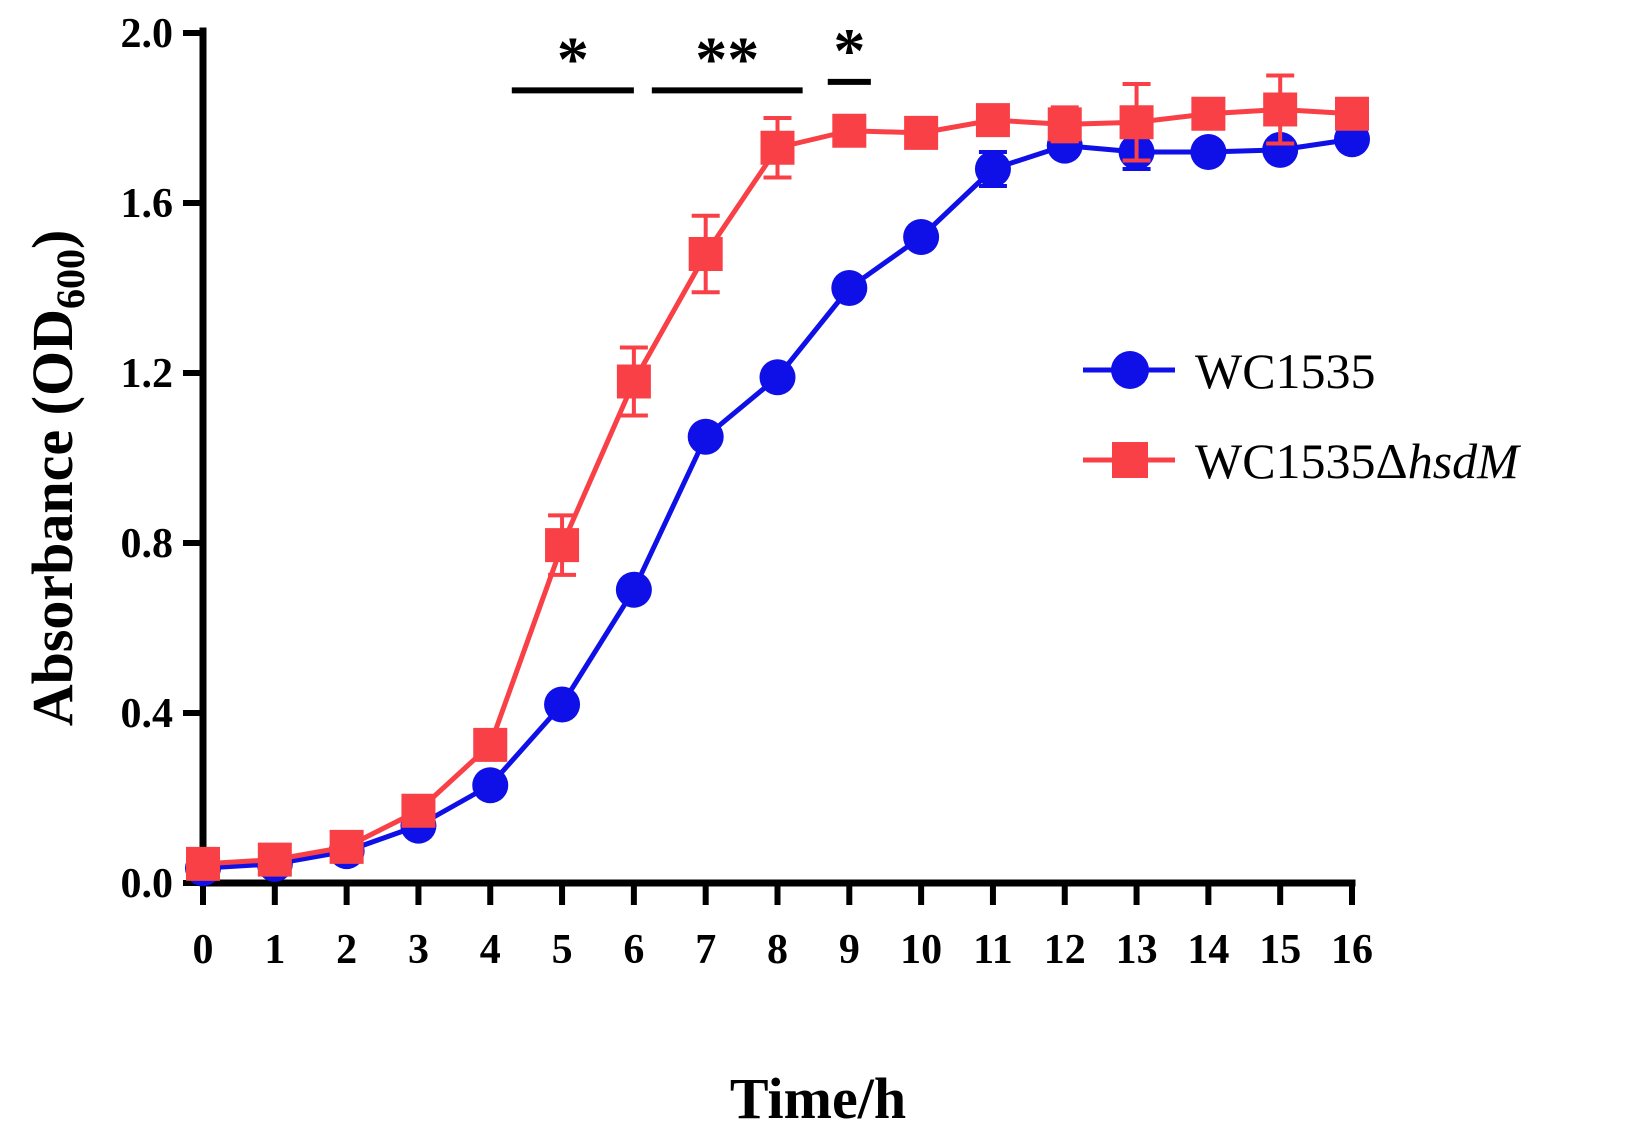 Image resolution: width=1650 pixels, height=1133 pixels. I want to click on legend: WC1535 WC1535ΔhsdM, so click(1302, 416).